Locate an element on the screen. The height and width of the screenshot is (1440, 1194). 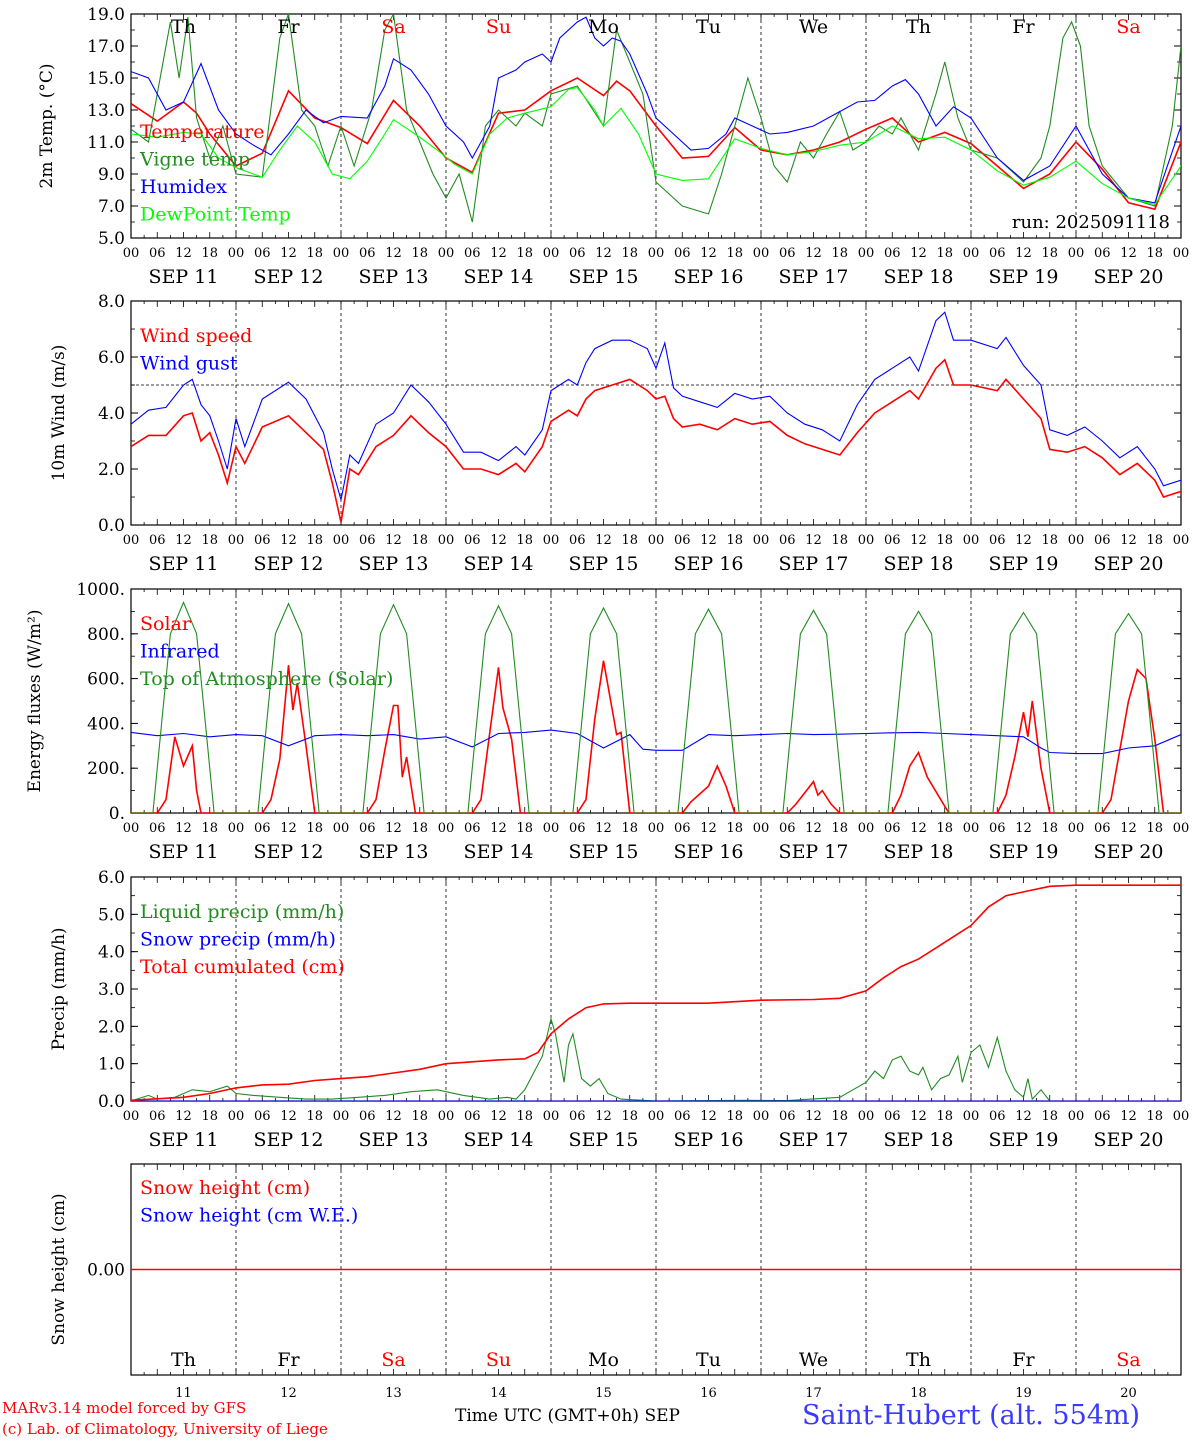
date-label: SEP 18 is located at coordinates (919, 564).